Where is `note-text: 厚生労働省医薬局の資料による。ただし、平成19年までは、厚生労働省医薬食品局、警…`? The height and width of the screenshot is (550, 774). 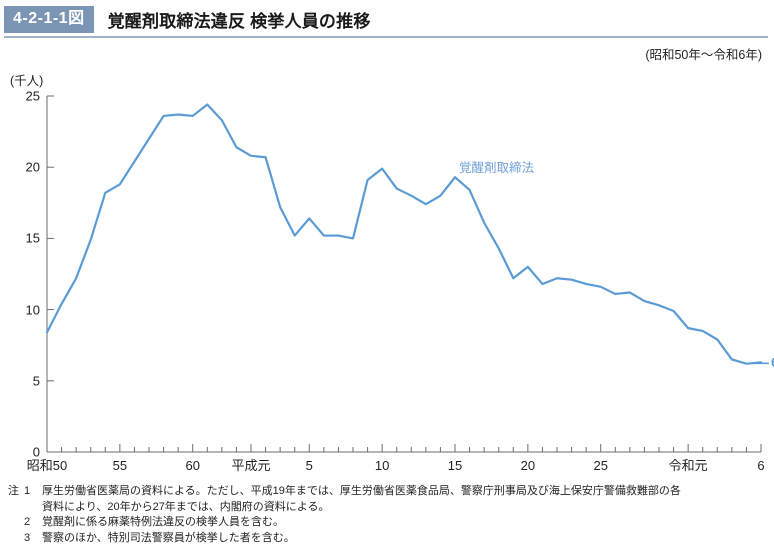 note-text: 厚生労働省医薬局の資料による。ただし、平成19年までは、厚生労働省医薬食品局、警… is located at coordinates (361, 491).